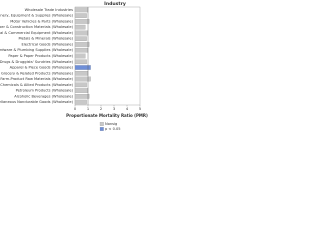 The width and height of the screenshot is (320, 240). Describe the element at coordinates (127, 109) in the screenshot. I see `x-tick-label: 4` at that location.